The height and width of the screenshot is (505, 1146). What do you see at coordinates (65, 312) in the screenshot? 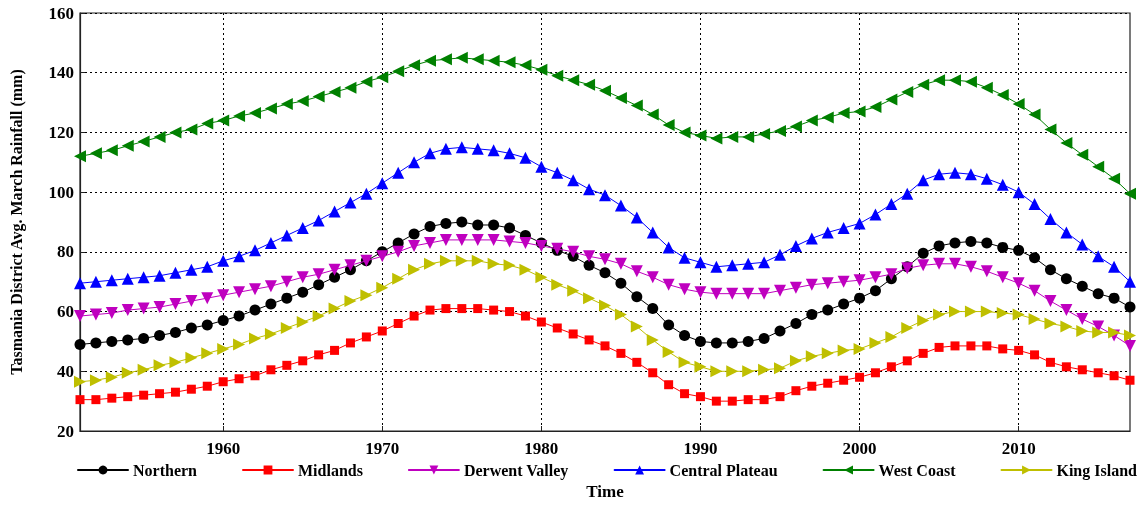
I see `y-tick-label: 60` at bounding box center [65, 312].